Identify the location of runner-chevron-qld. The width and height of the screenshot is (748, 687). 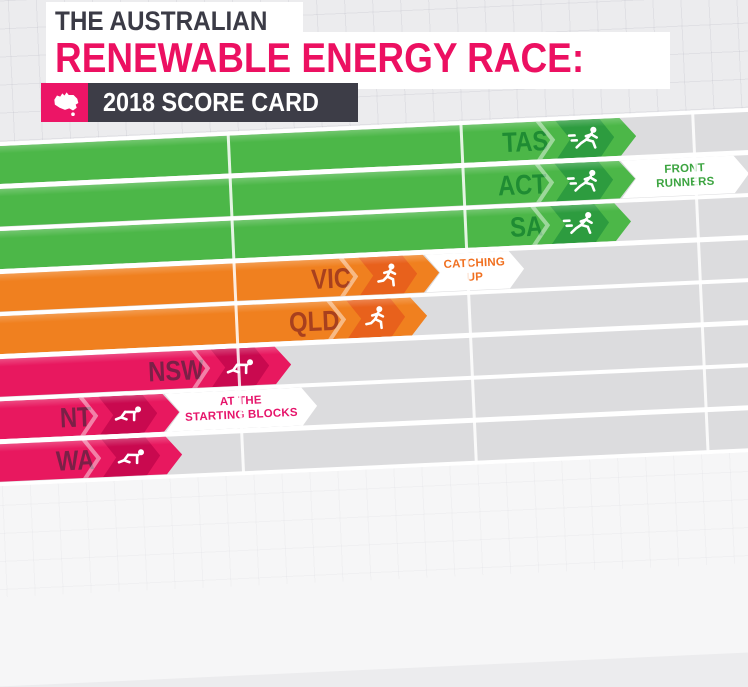
(376, 318).